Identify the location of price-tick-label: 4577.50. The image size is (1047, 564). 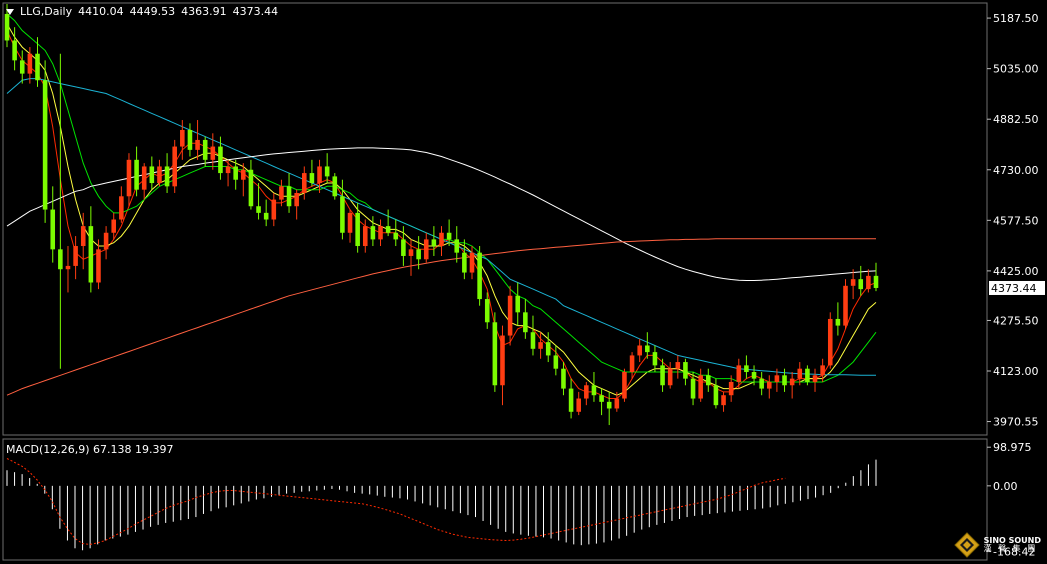
(1016, 220).